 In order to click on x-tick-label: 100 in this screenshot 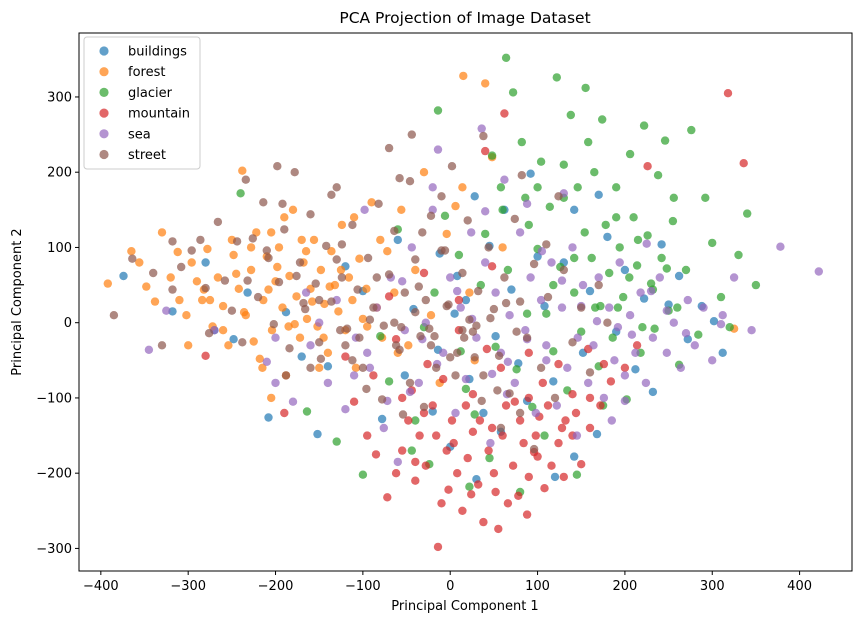, I will do `click(537, 586)`.